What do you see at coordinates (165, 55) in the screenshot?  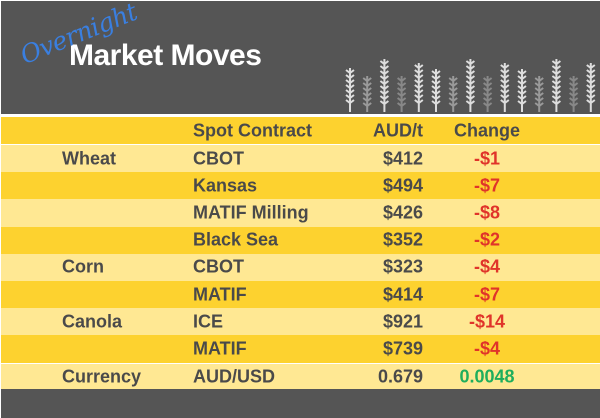 I see `page-title: Market Moves` at bounding box center [165, 55].